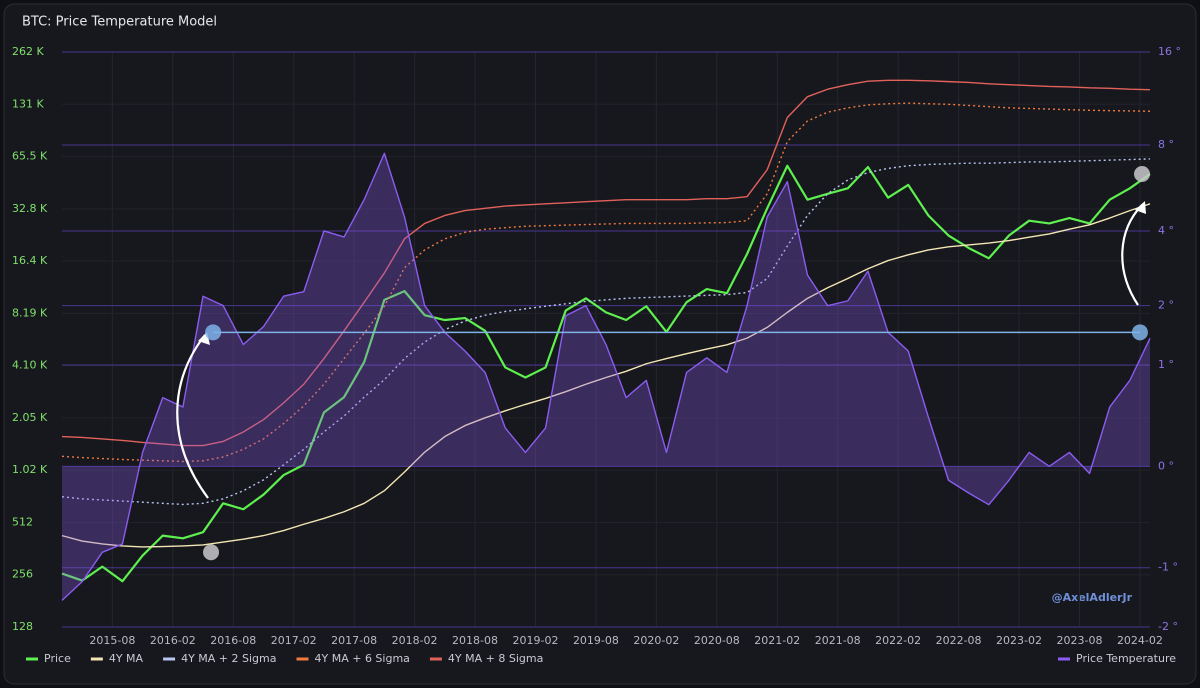  I want to click on x-tick-label: 2018-02, so click(415, 640).